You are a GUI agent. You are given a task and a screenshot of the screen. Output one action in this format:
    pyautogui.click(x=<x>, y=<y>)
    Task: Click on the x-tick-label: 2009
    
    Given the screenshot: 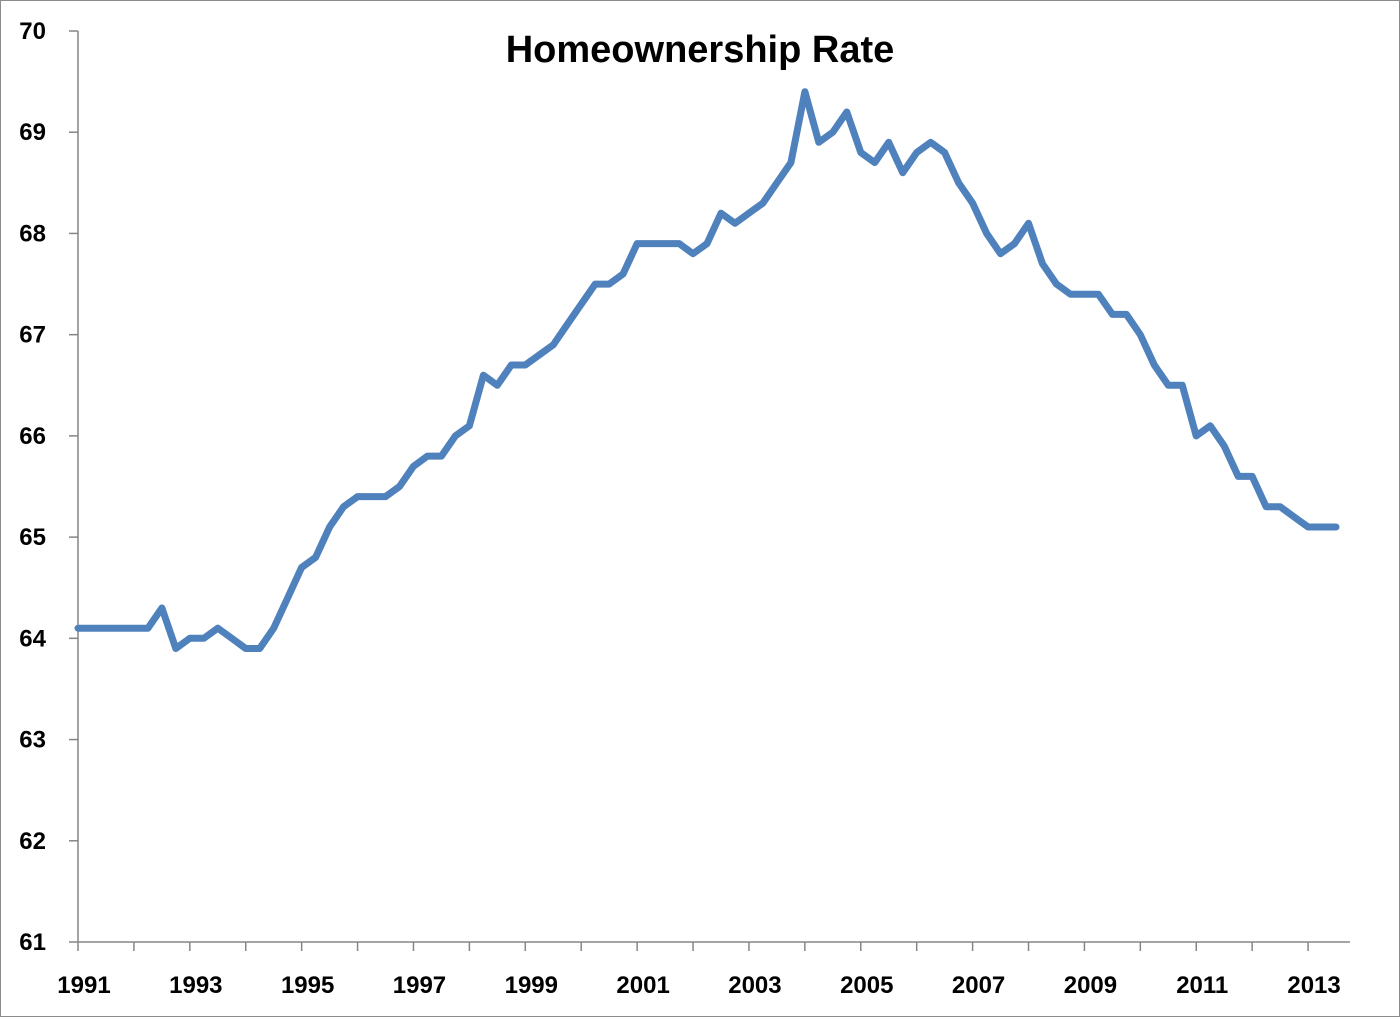 What is the action you would take?
    pyautogui.click(x=1090, y=985)
    